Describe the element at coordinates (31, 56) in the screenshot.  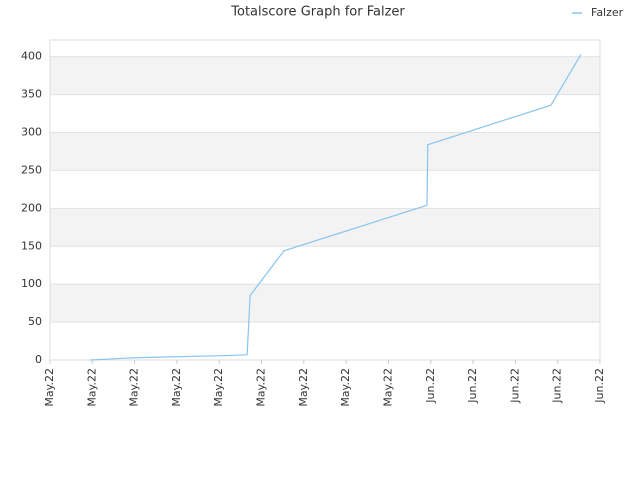
I see `y-tick-label: 400` at that location.